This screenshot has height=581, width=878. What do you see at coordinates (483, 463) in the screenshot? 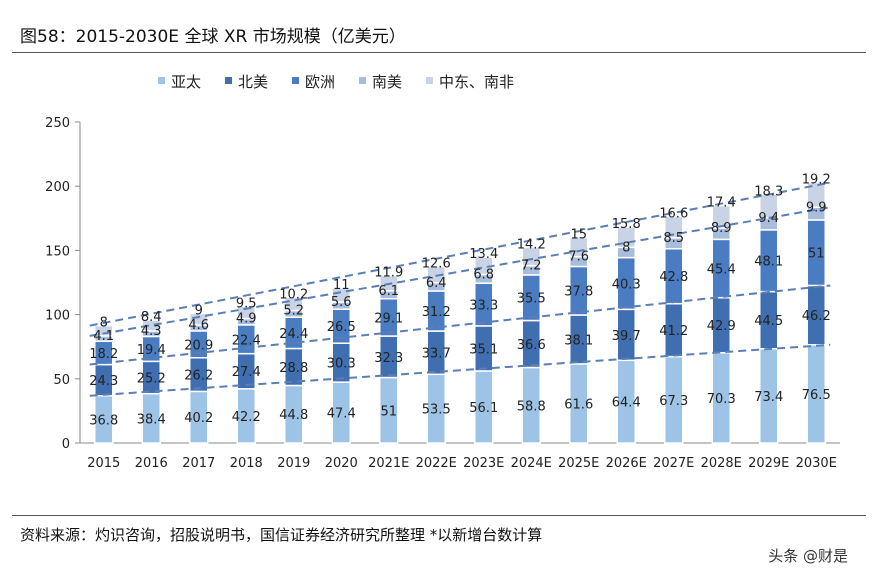
I see `x-tick-label: 2023E` at bounding box center [483, 463].